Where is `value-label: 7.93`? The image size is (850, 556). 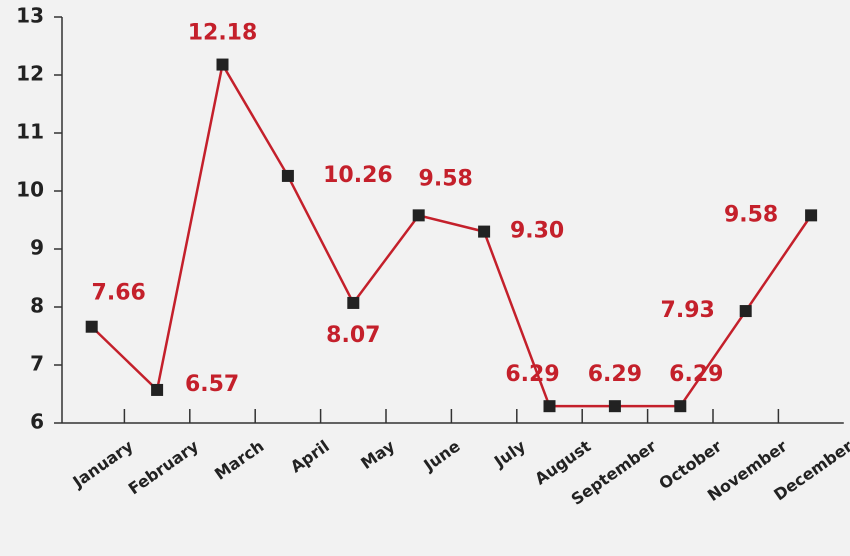
value-label: 7.93 is located at coordinates (688, 310).